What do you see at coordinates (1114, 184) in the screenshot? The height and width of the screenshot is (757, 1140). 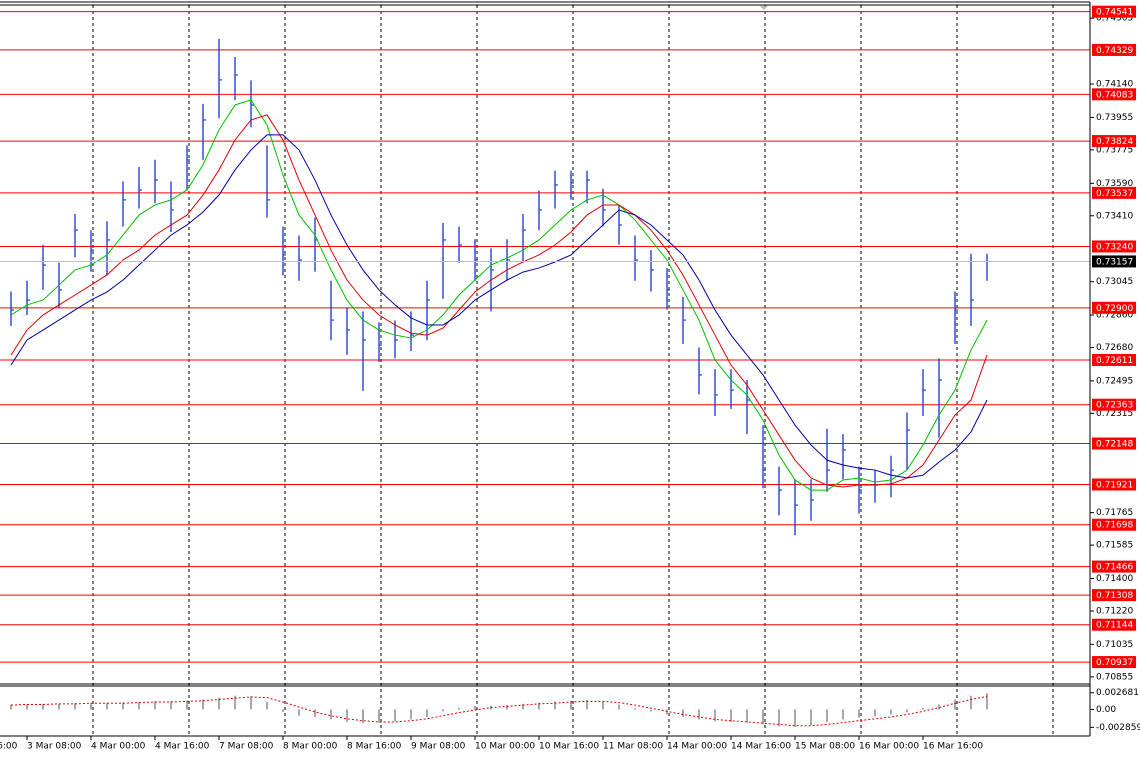 I see `y-tick-label: 0.73590` at bounding box center [1114, 184].